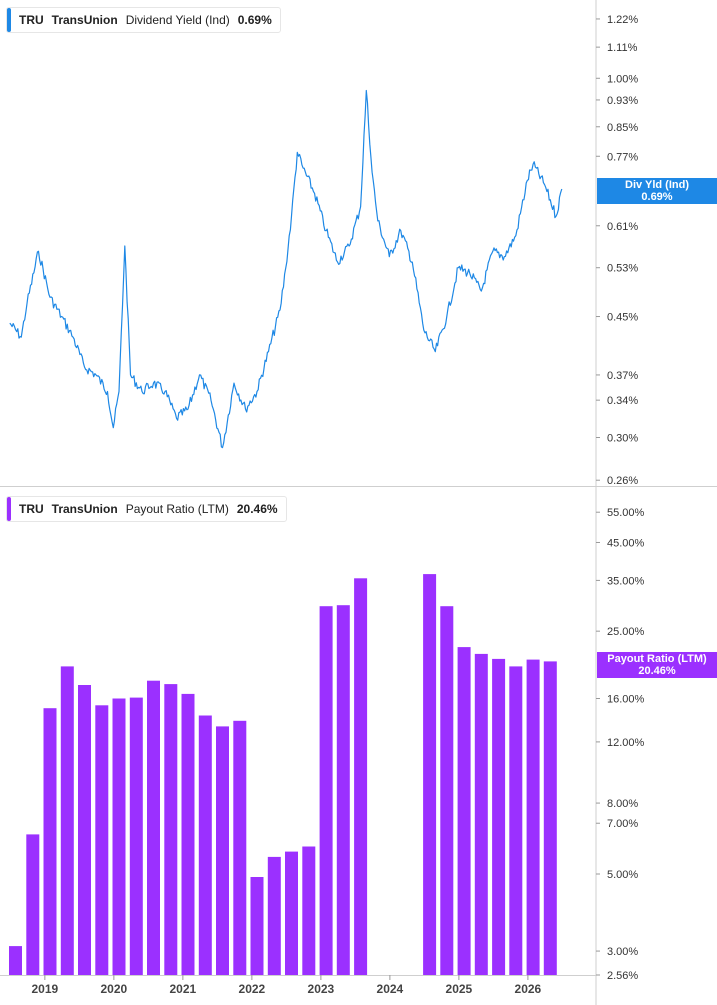  I want to click on legend-metric: Payout Ratio (LTM), so click(177, 509).